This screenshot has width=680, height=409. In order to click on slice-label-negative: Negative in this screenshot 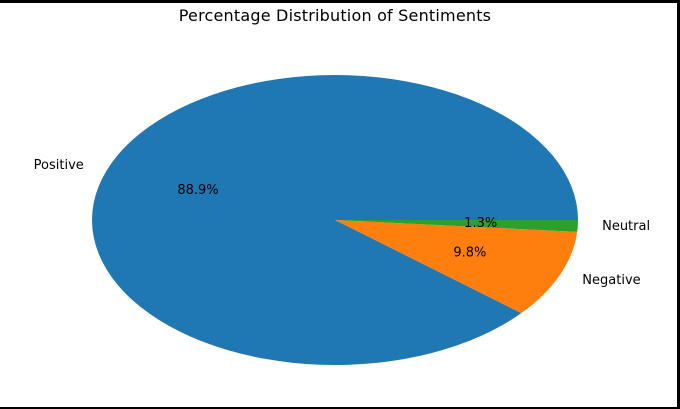, I will do `click(611, 280)`.